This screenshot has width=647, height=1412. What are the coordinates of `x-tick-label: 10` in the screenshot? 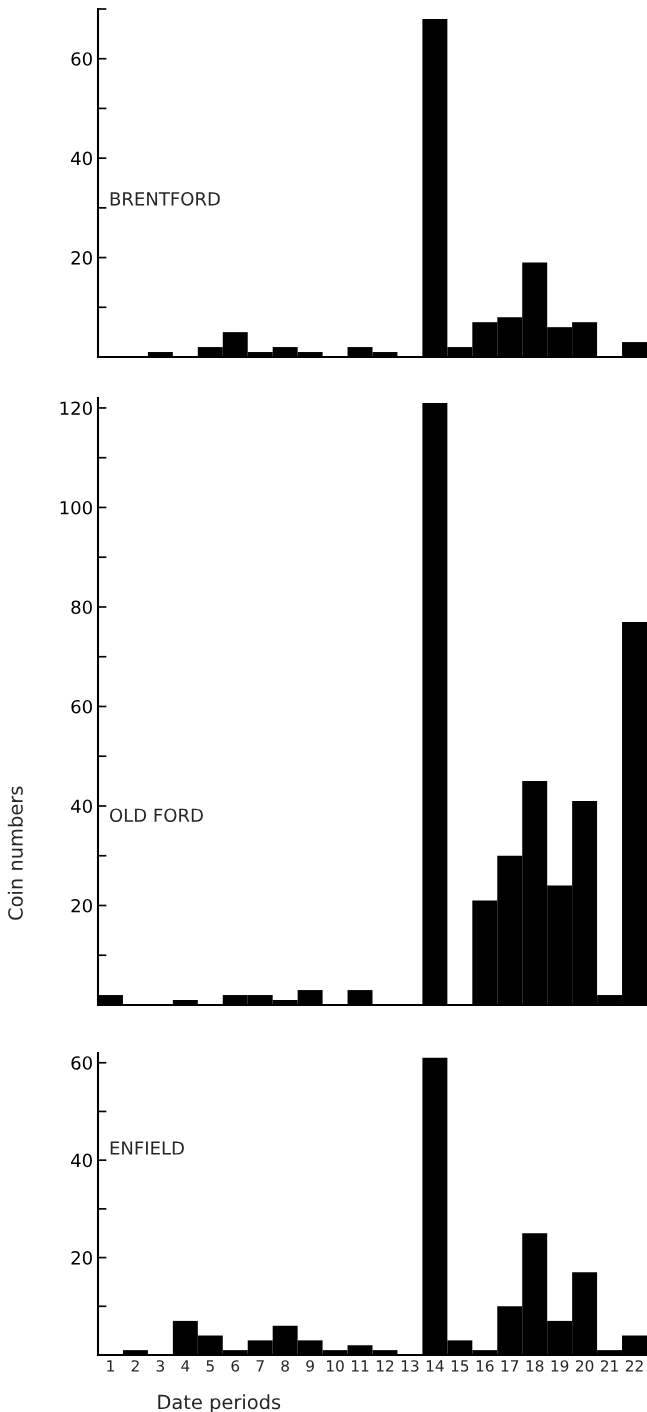 It's located at (335, 1366).